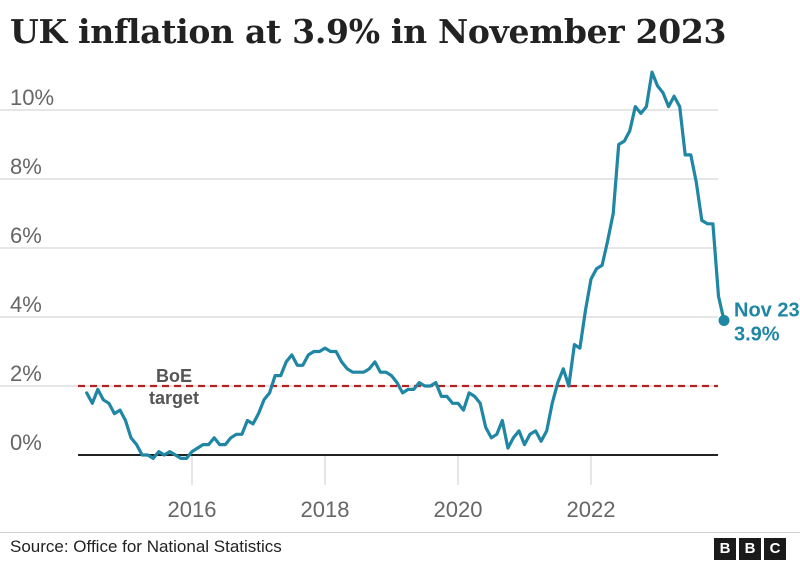 The image size is (800, 562). Describe the element at coordinates (775, 549) in the screenshot. I see `bbc-logo-letter: C` at that location.